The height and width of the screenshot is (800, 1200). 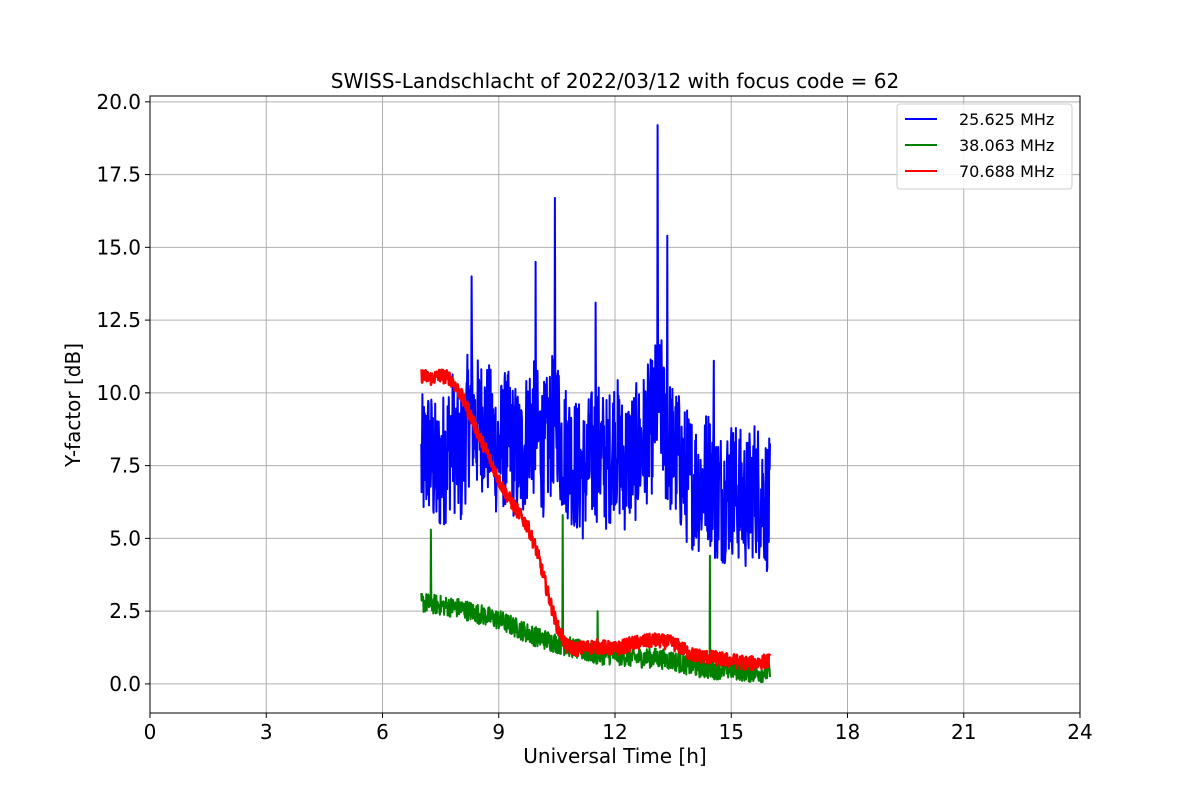 I want to click on series-70-688-MHz-line, so click(x=596, y=520).